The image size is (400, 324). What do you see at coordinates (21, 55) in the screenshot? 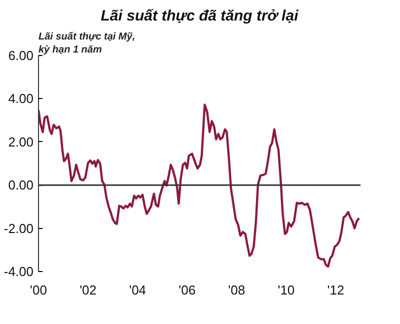
I see `y-tick-label: 6.00` at bounding box center [21, 55].